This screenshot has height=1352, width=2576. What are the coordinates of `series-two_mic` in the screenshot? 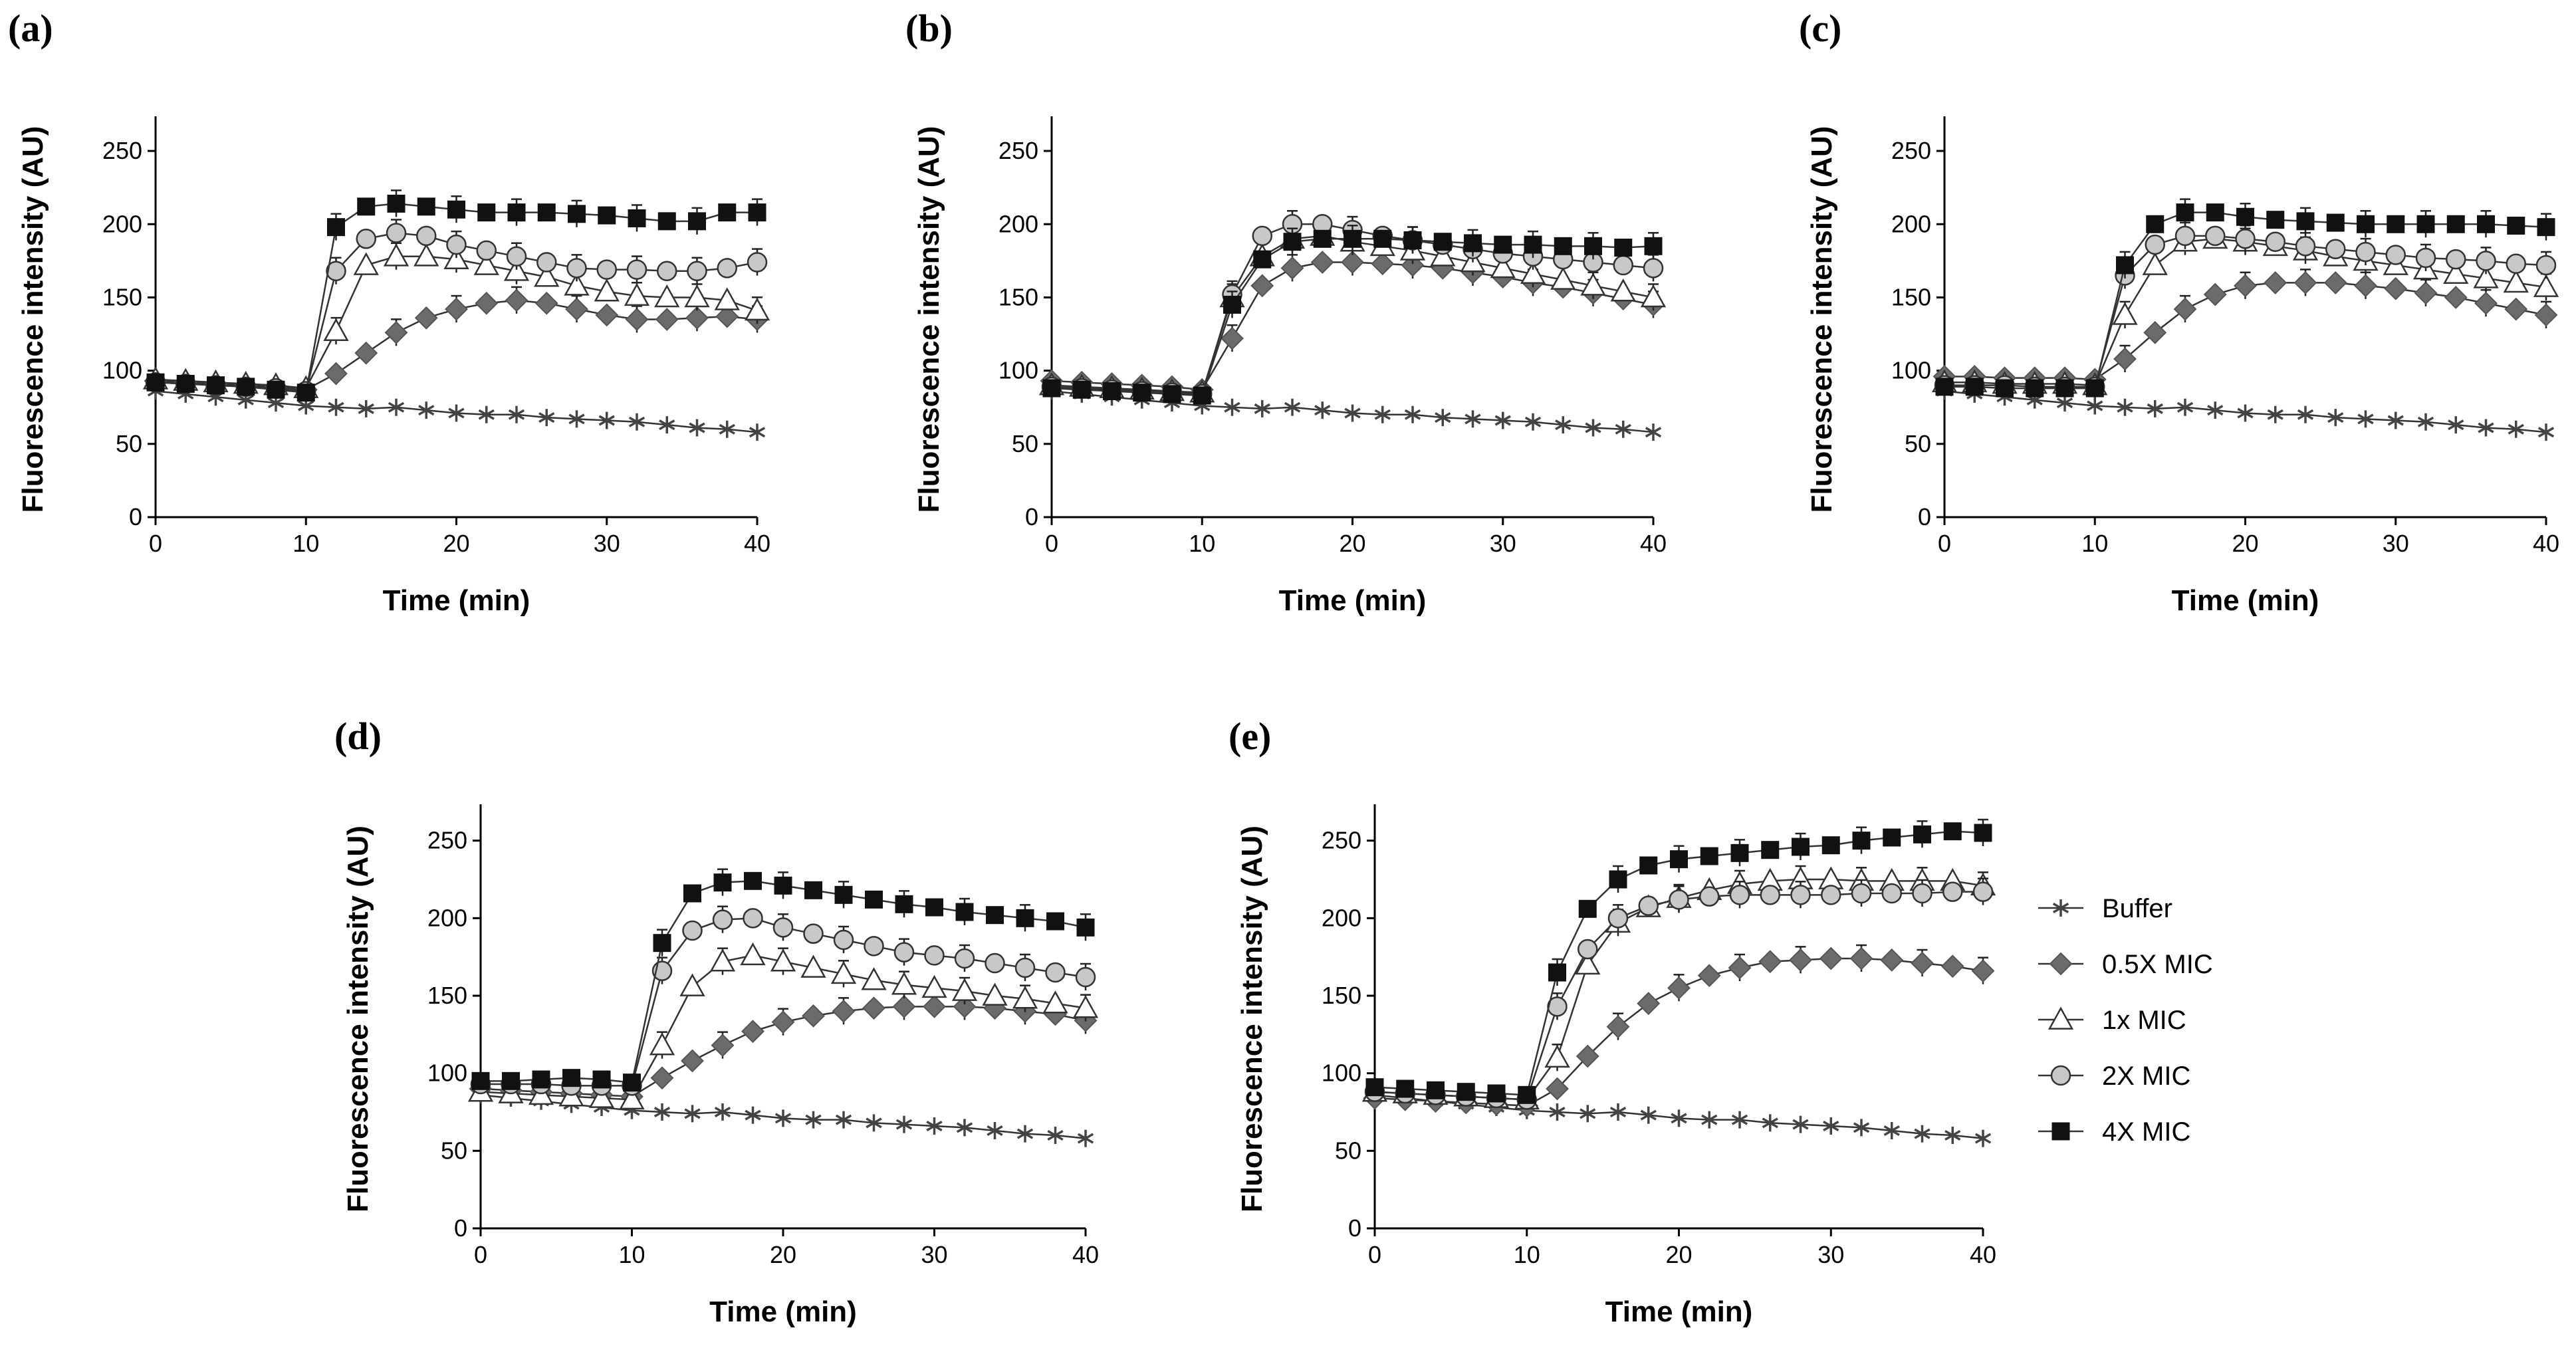 It's located at (1679, 993).